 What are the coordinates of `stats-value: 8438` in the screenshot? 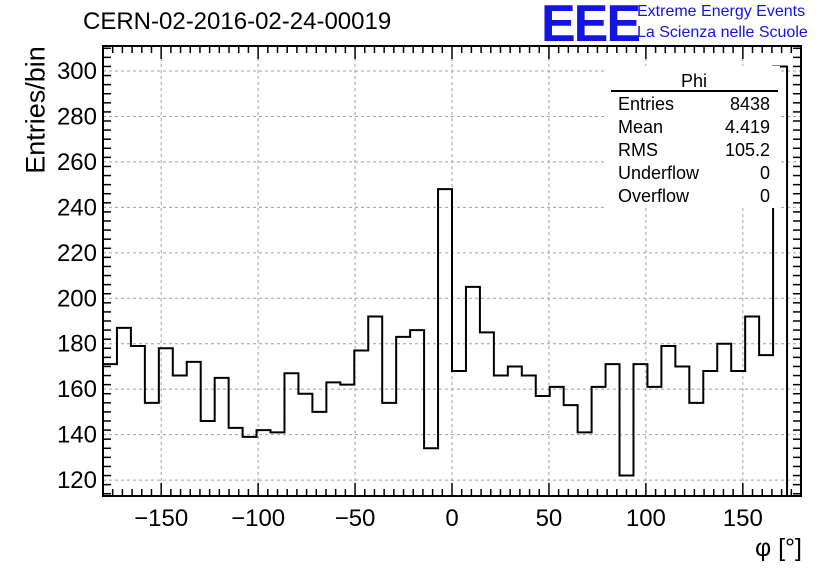 It's located at (750, 104).